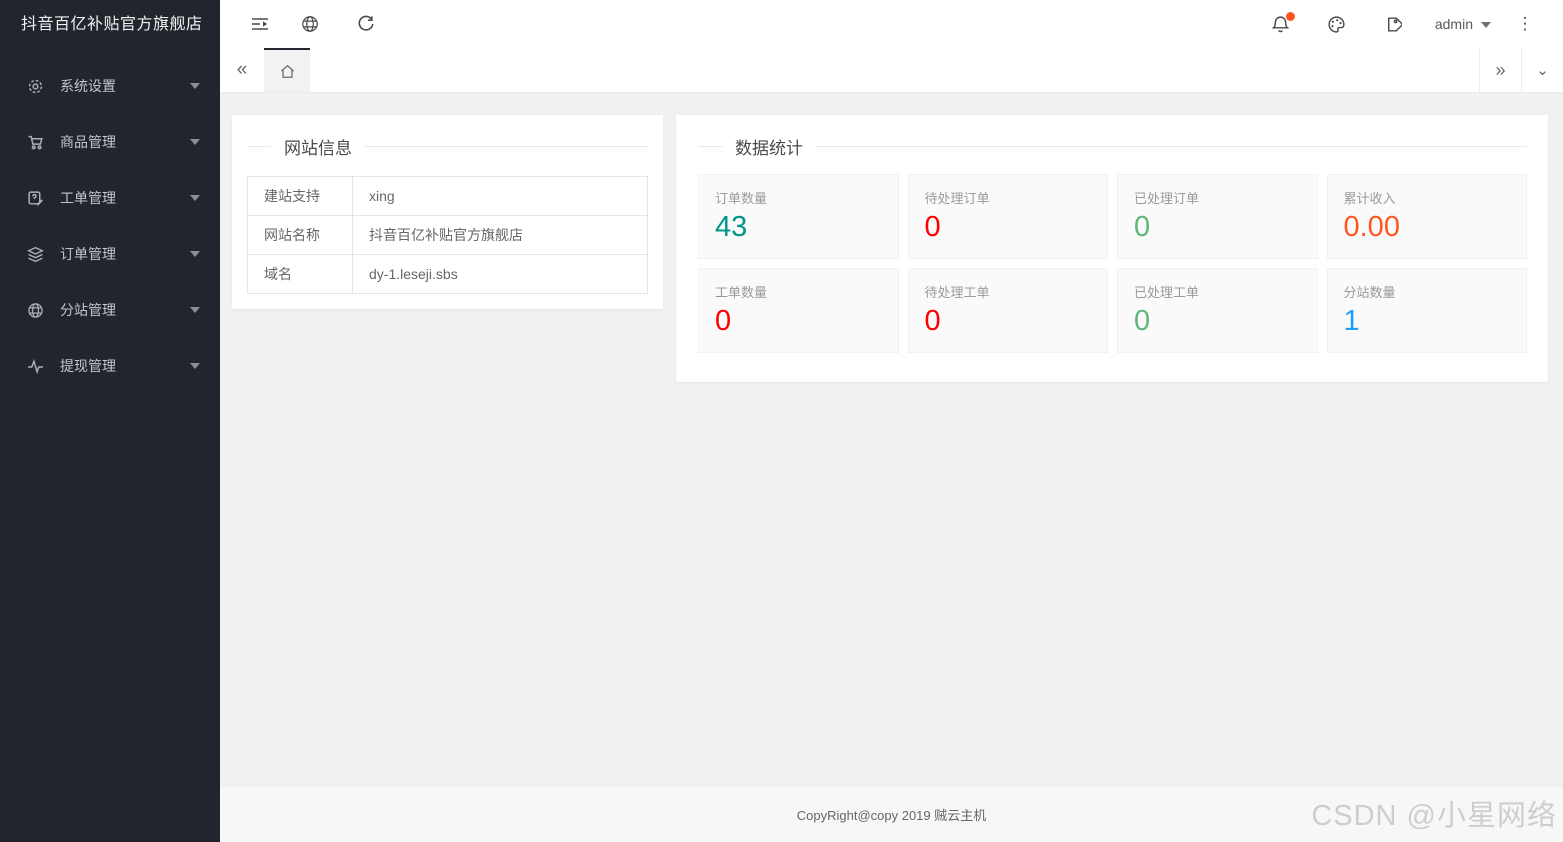 The image size is (1563, 842). Describe the element at coordinates (1369, 198) in the screenshot. I see `stat-label: 累计收入` at that location.